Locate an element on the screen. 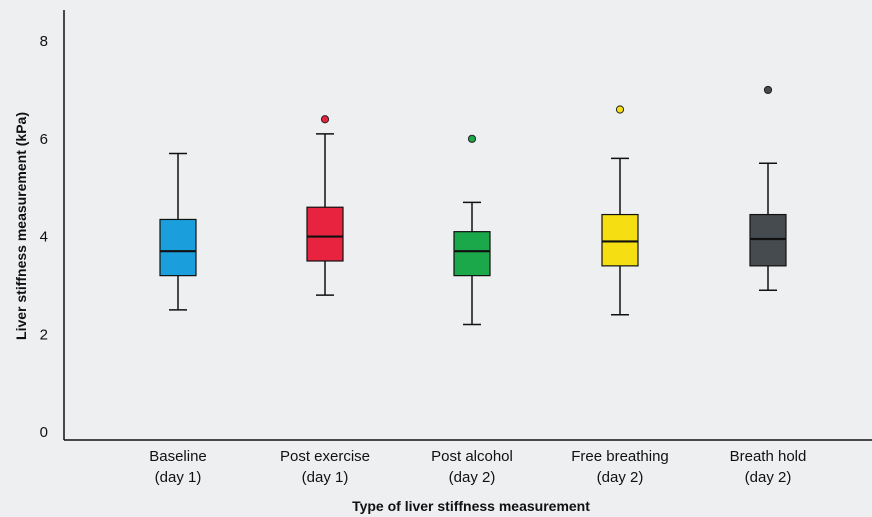 This screenshot has width=872, height=517. category-label-line1: Breath hold is located at coordinates (768, 456).